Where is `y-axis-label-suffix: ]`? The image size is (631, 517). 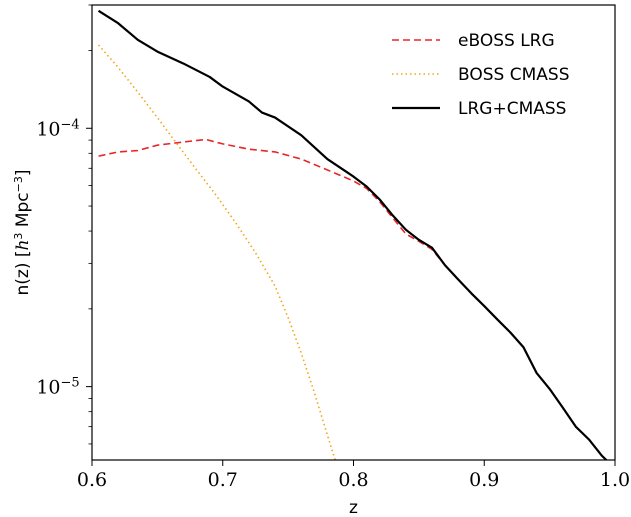
y-axis-label-suffix: ] is located at coordinates (23, 172).